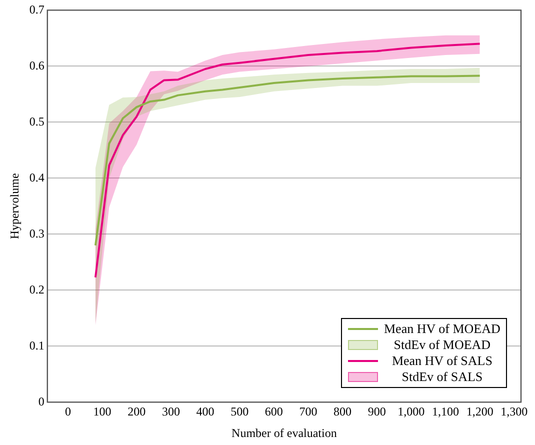 This screenshot has height=445, width=535. Describe the element at coordinates (514, 411) in the screenshot. I see `x-tick-label: 1,300` at that location.